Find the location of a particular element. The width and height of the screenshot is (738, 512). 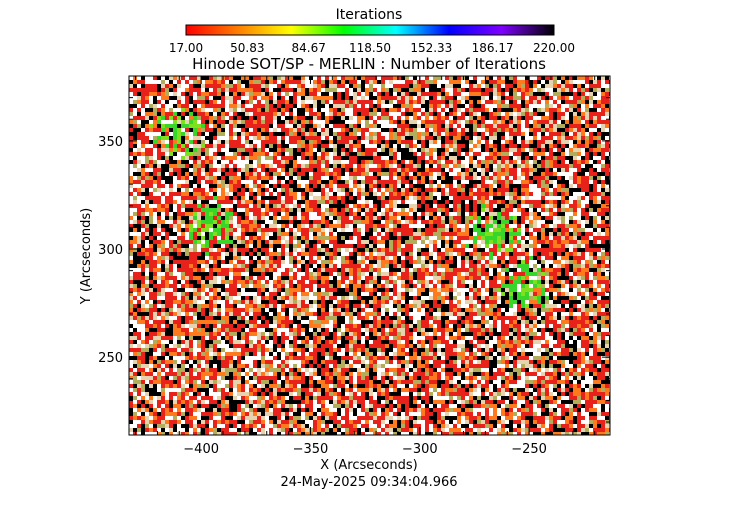

y-tick-label: 350 is located at coordinates (110, 142).